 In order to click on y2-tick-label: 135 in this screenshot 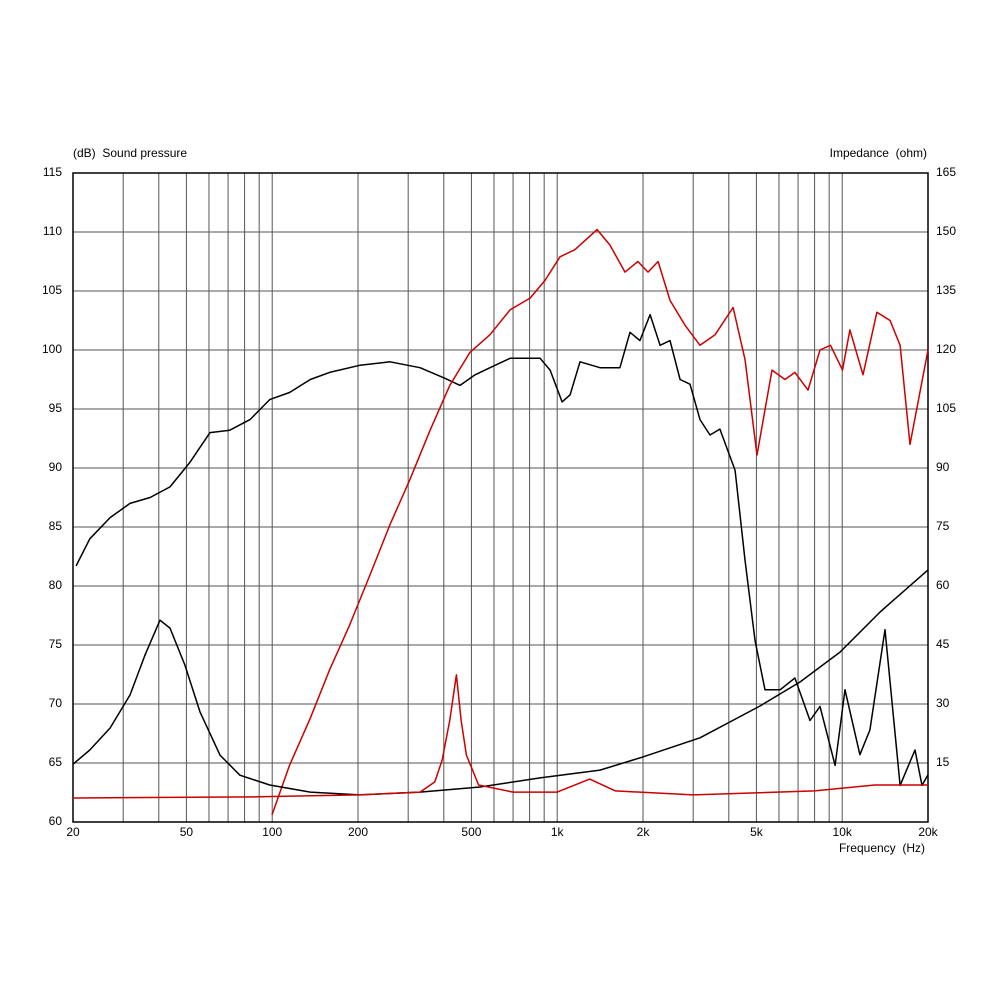, I will do `click(946, 290)`.